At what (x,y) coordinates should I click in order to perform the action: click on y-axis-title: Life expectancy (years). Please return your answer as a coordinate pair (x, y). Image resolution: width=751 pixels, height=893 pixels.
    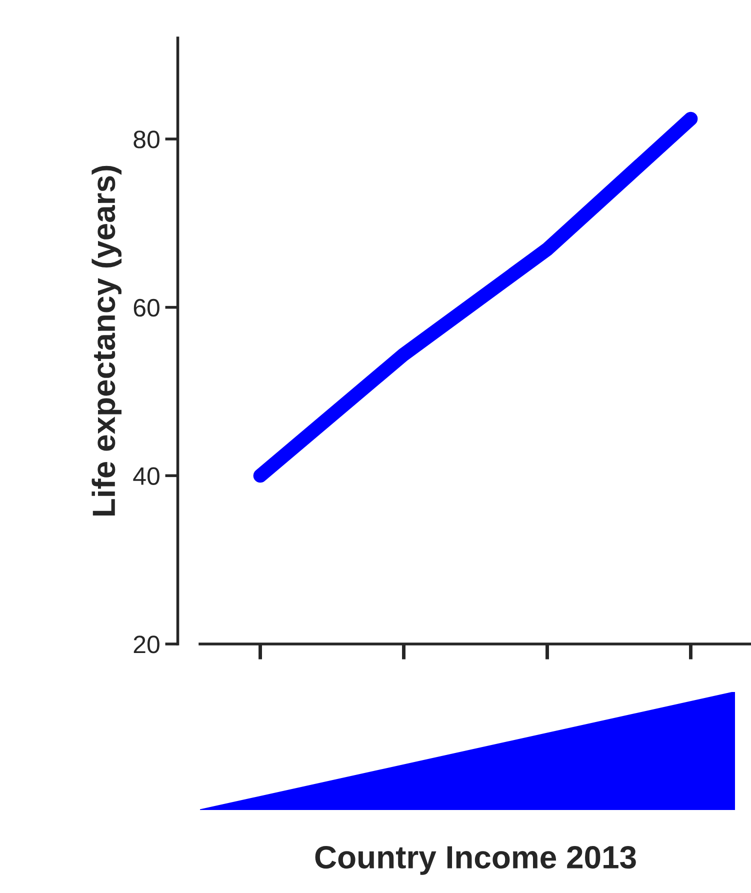
    Looking at the image, I should click on (107, 341).